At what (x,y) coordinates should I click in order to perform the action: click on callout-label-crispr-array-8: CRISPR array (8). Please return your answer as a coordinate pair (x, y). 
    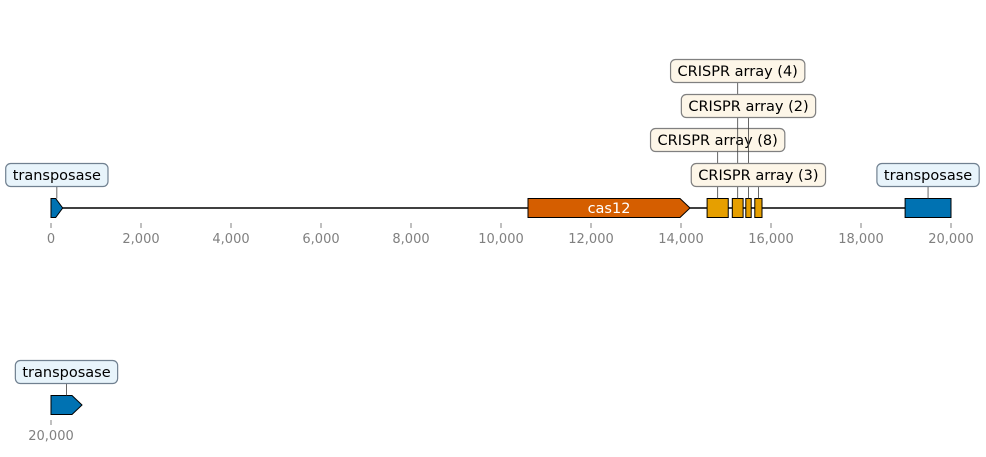
    Looking at the image, I should click on (718, 141).